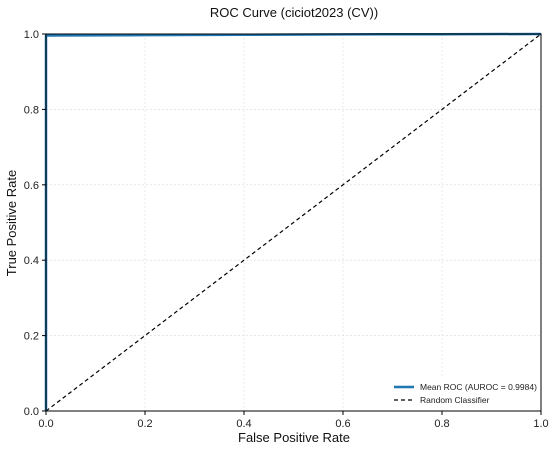 This screenshot has height=449, width=550. Describe the element at coordinates (540, 424) in the screenshot. I see `x-tick-label: 1.0` at that location.